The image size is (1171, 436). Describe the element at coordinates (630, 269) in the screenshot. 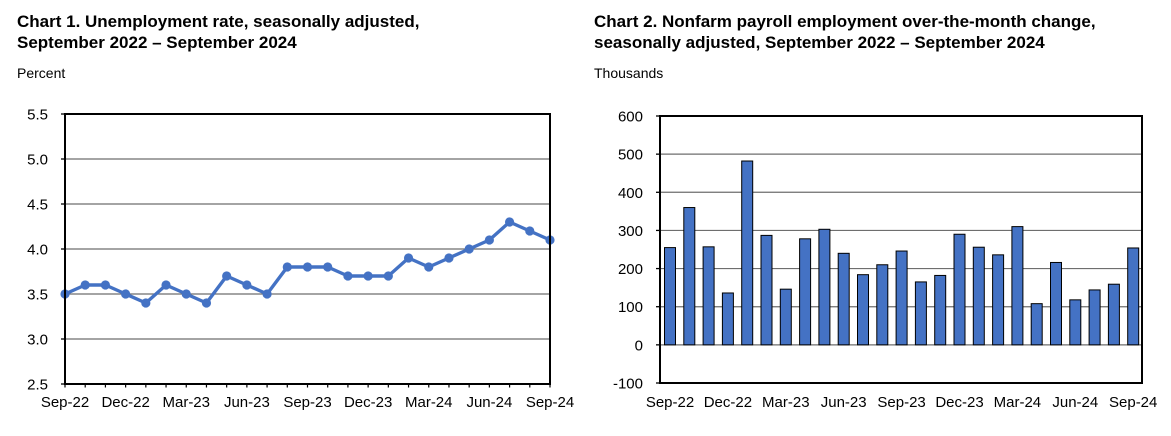

I see `y-tick-label: 200` at that location.